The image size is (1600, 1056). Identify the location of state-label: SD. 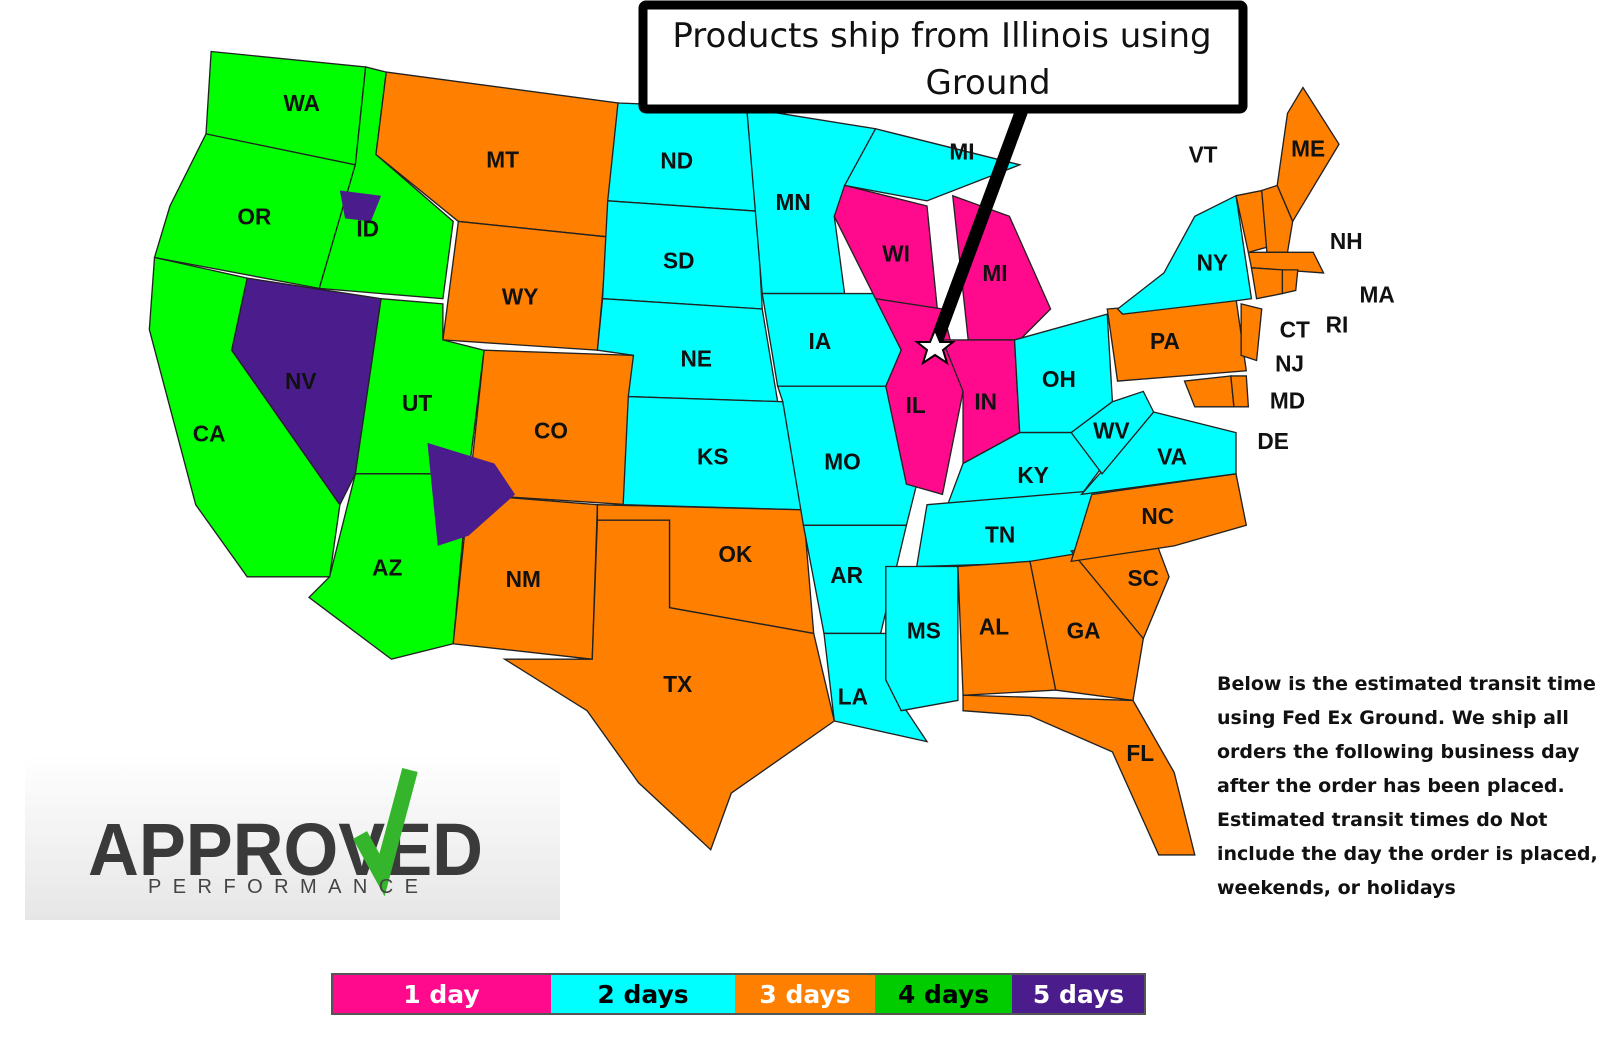
(678, 261).